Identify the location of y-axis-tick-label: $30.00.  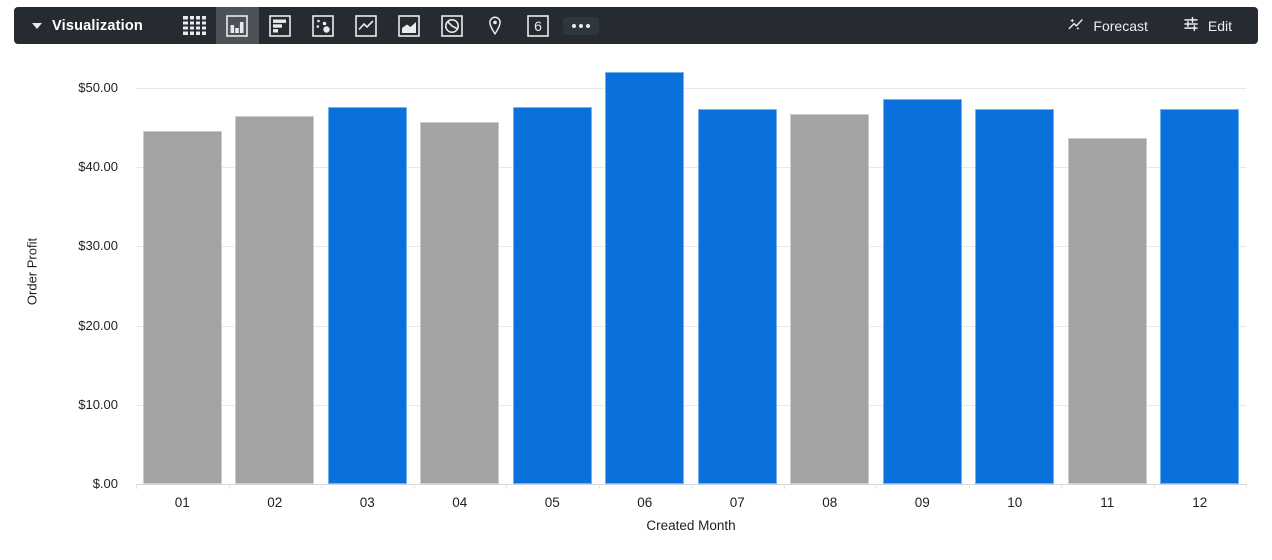
(98, 246).